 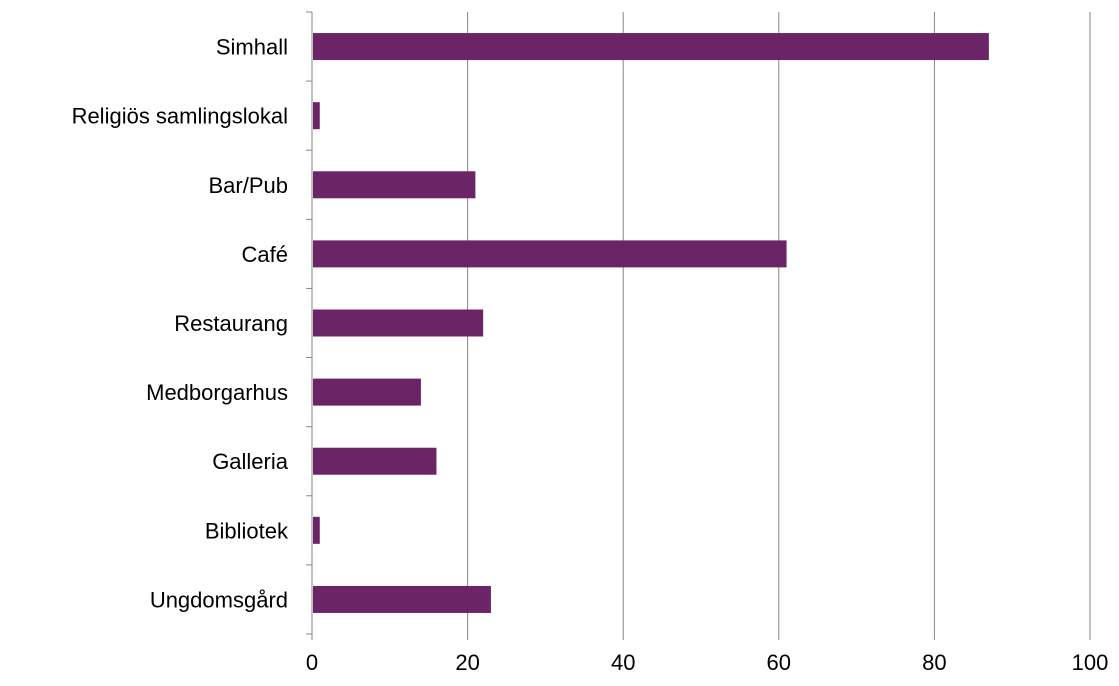 I want to click on x-tick-label: 60, so click(x=779, y=662).